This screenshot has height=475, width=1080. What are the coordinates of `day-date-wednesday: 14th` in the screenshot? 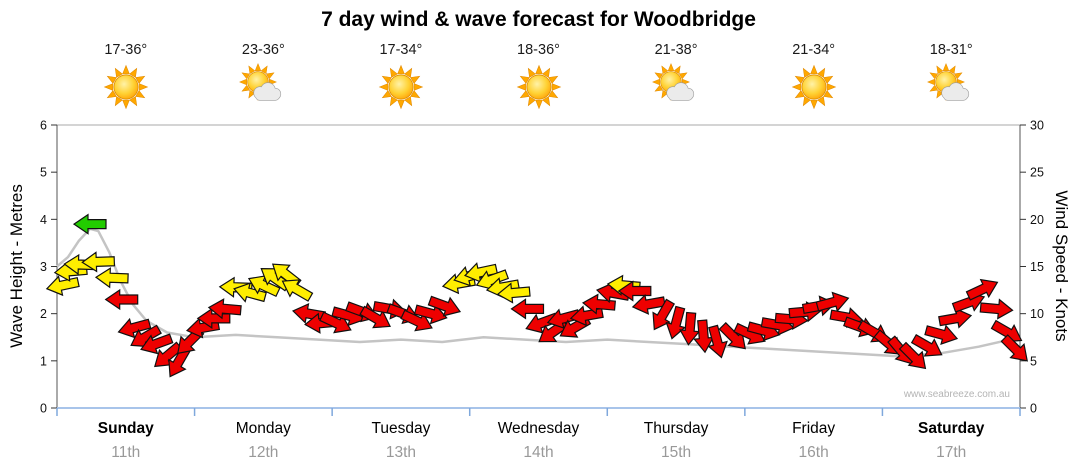 It's located at (538, 452).